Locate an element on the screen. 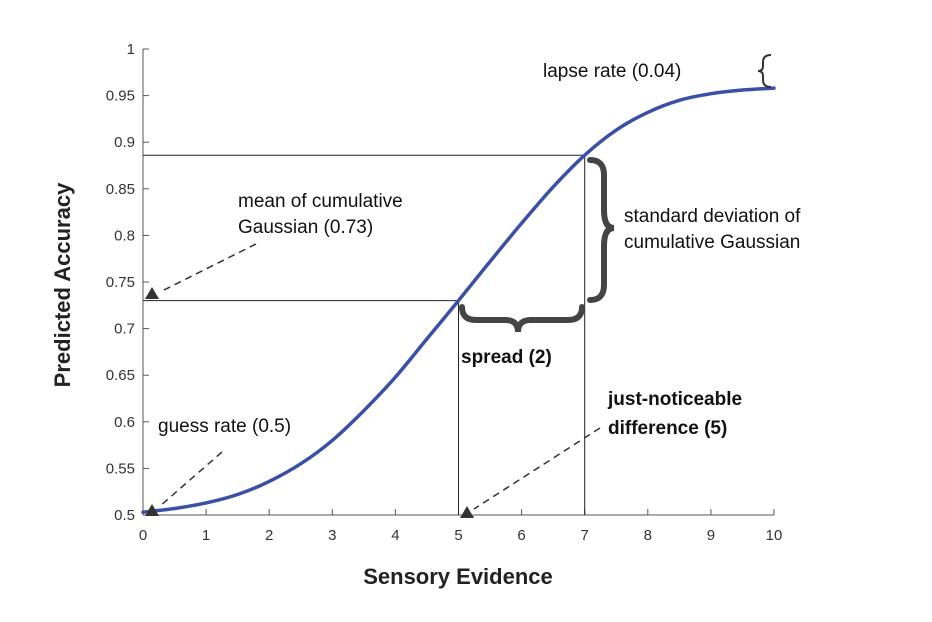 This screenshot has height=622, width=932. annotation-lapse: lapse rate (0.04) is located at coordinates (657, 71).